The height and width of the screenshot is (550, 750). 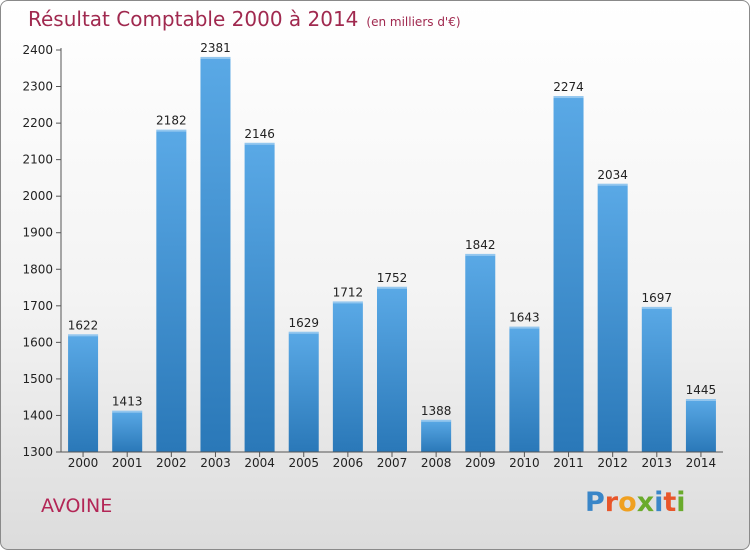 What do you see at coordinates (37, 196) in the screenshot?
I see `y-tick-label: 2000` at bounding box center [37, 196].